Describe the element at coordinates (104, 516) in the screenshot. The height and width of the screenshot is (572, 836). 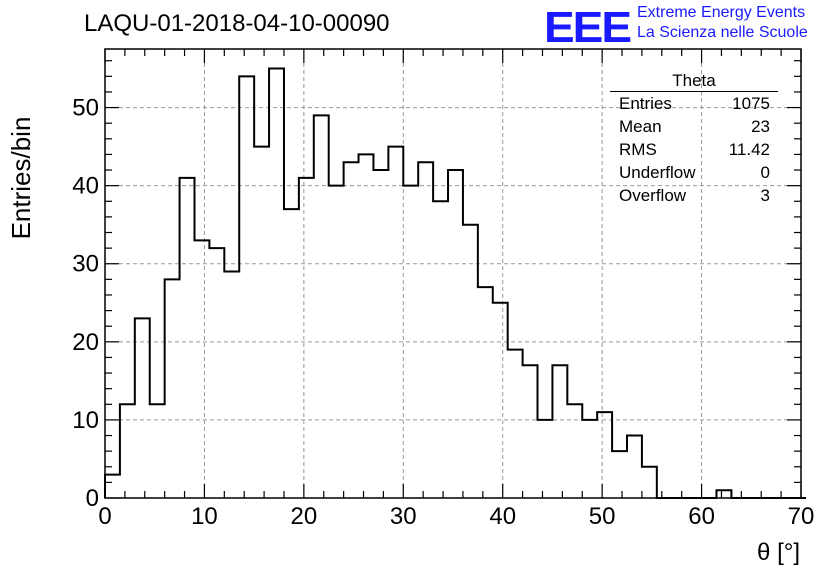
I see `x-tick-label: 0` at that location.